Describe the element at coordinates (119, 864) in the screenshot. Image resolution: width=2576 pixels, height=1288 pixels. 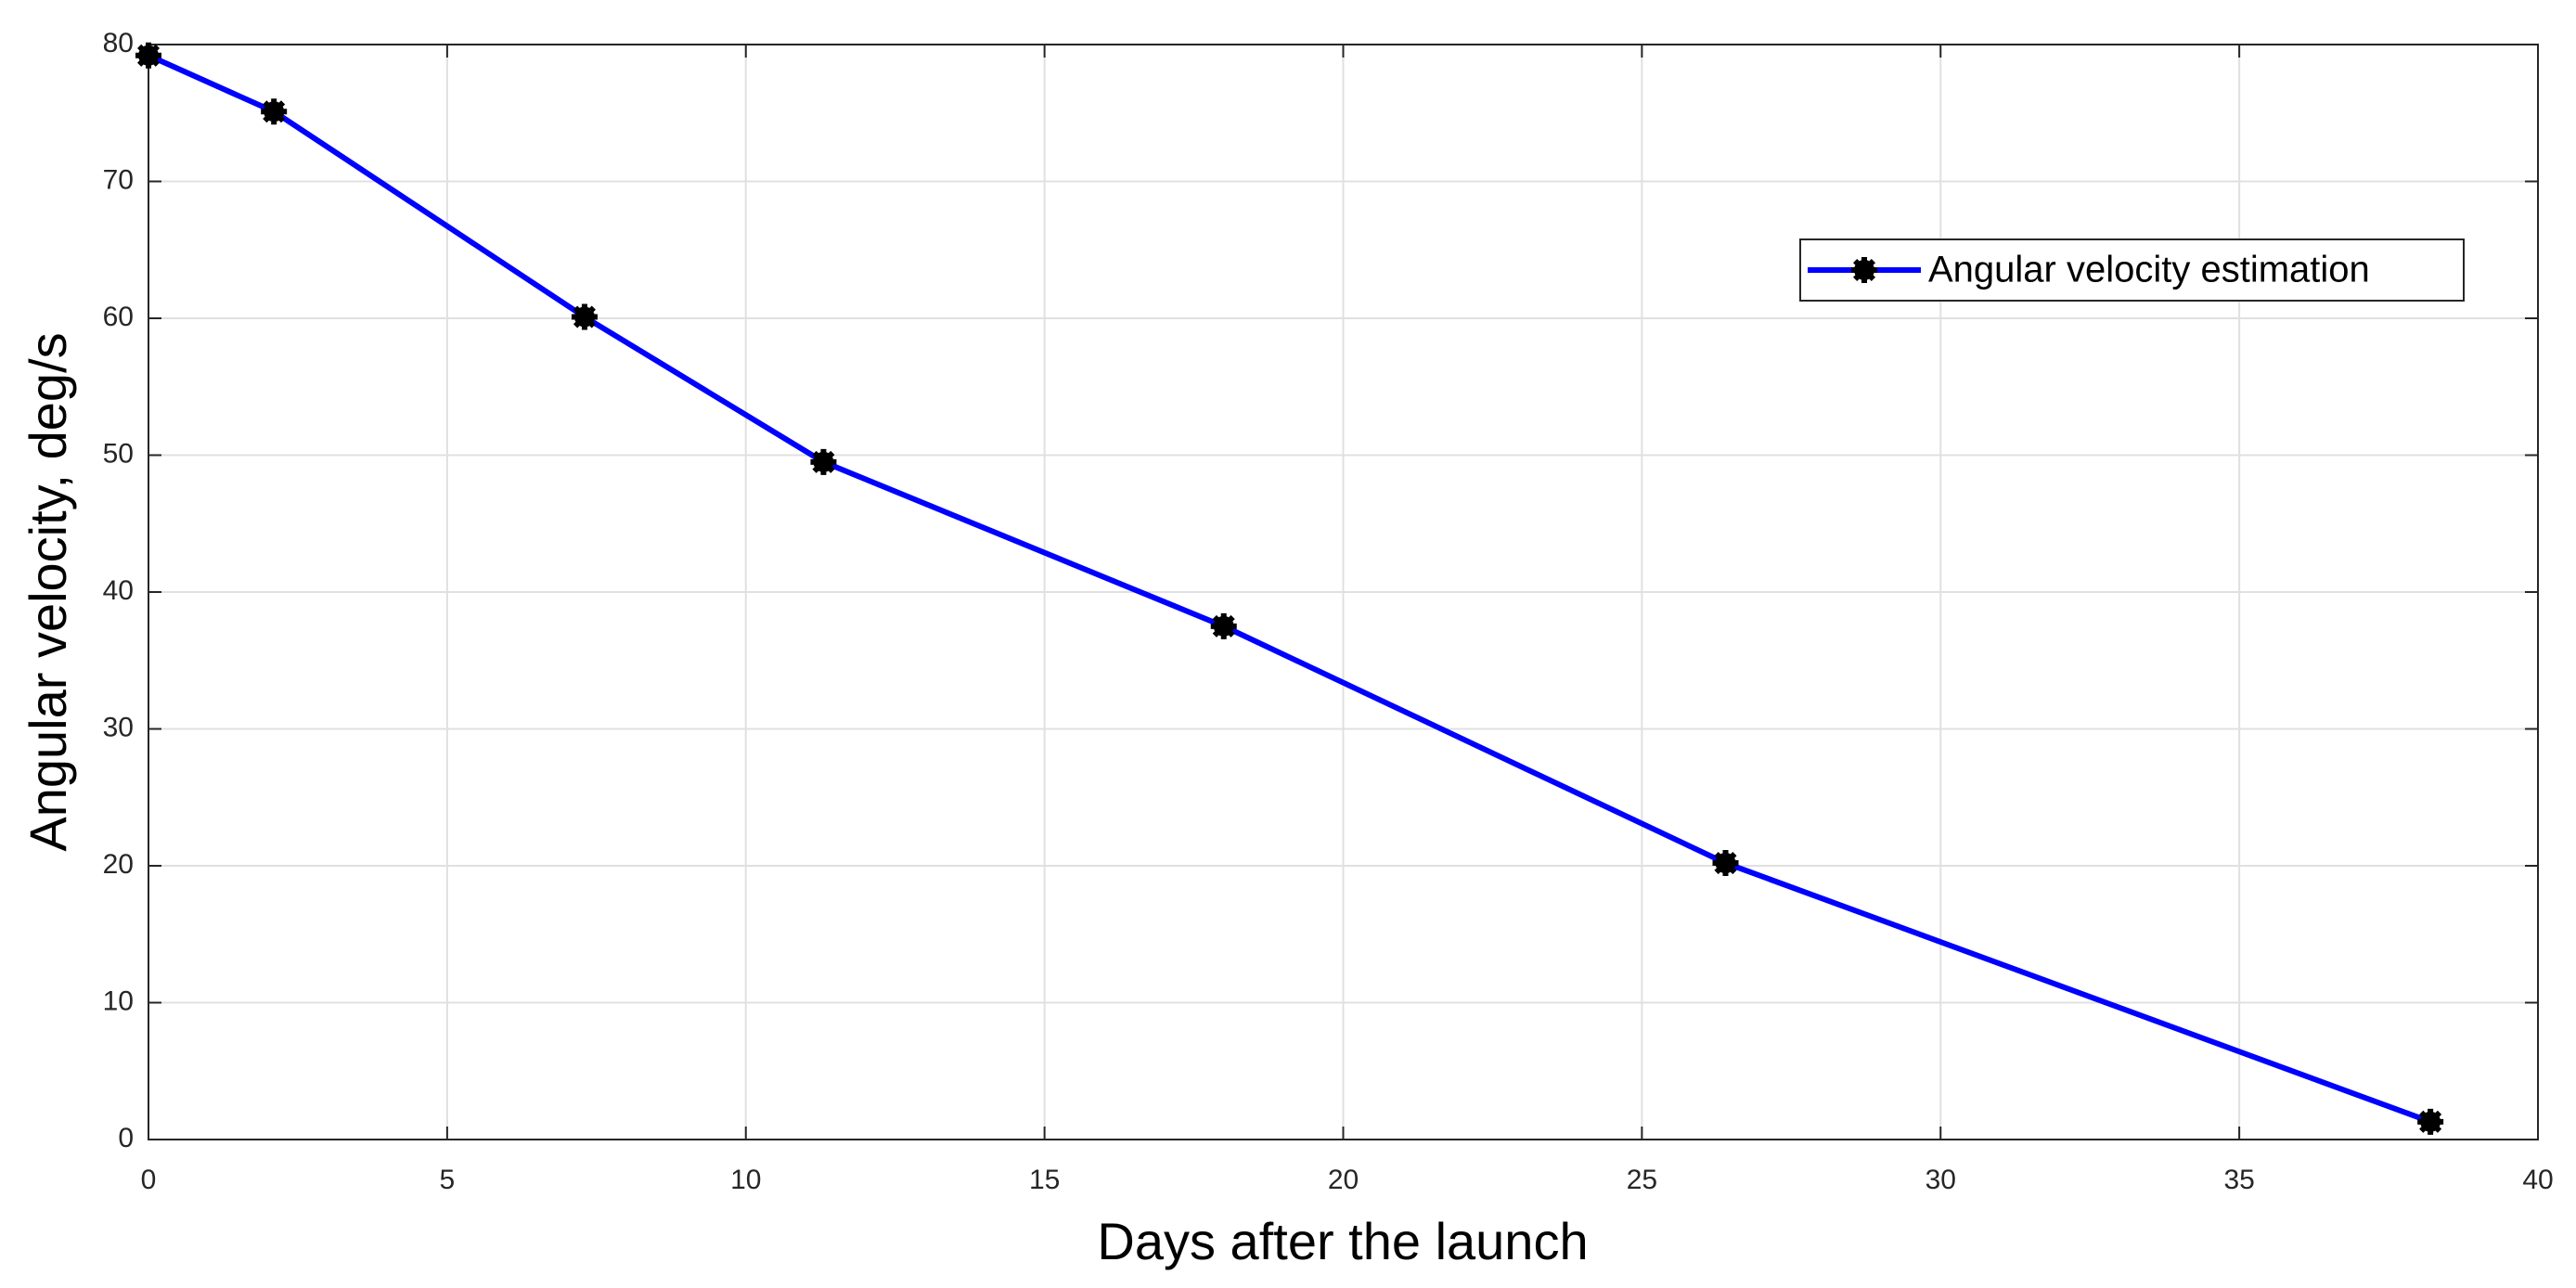
I see `y-tick-label: 20` at that location.